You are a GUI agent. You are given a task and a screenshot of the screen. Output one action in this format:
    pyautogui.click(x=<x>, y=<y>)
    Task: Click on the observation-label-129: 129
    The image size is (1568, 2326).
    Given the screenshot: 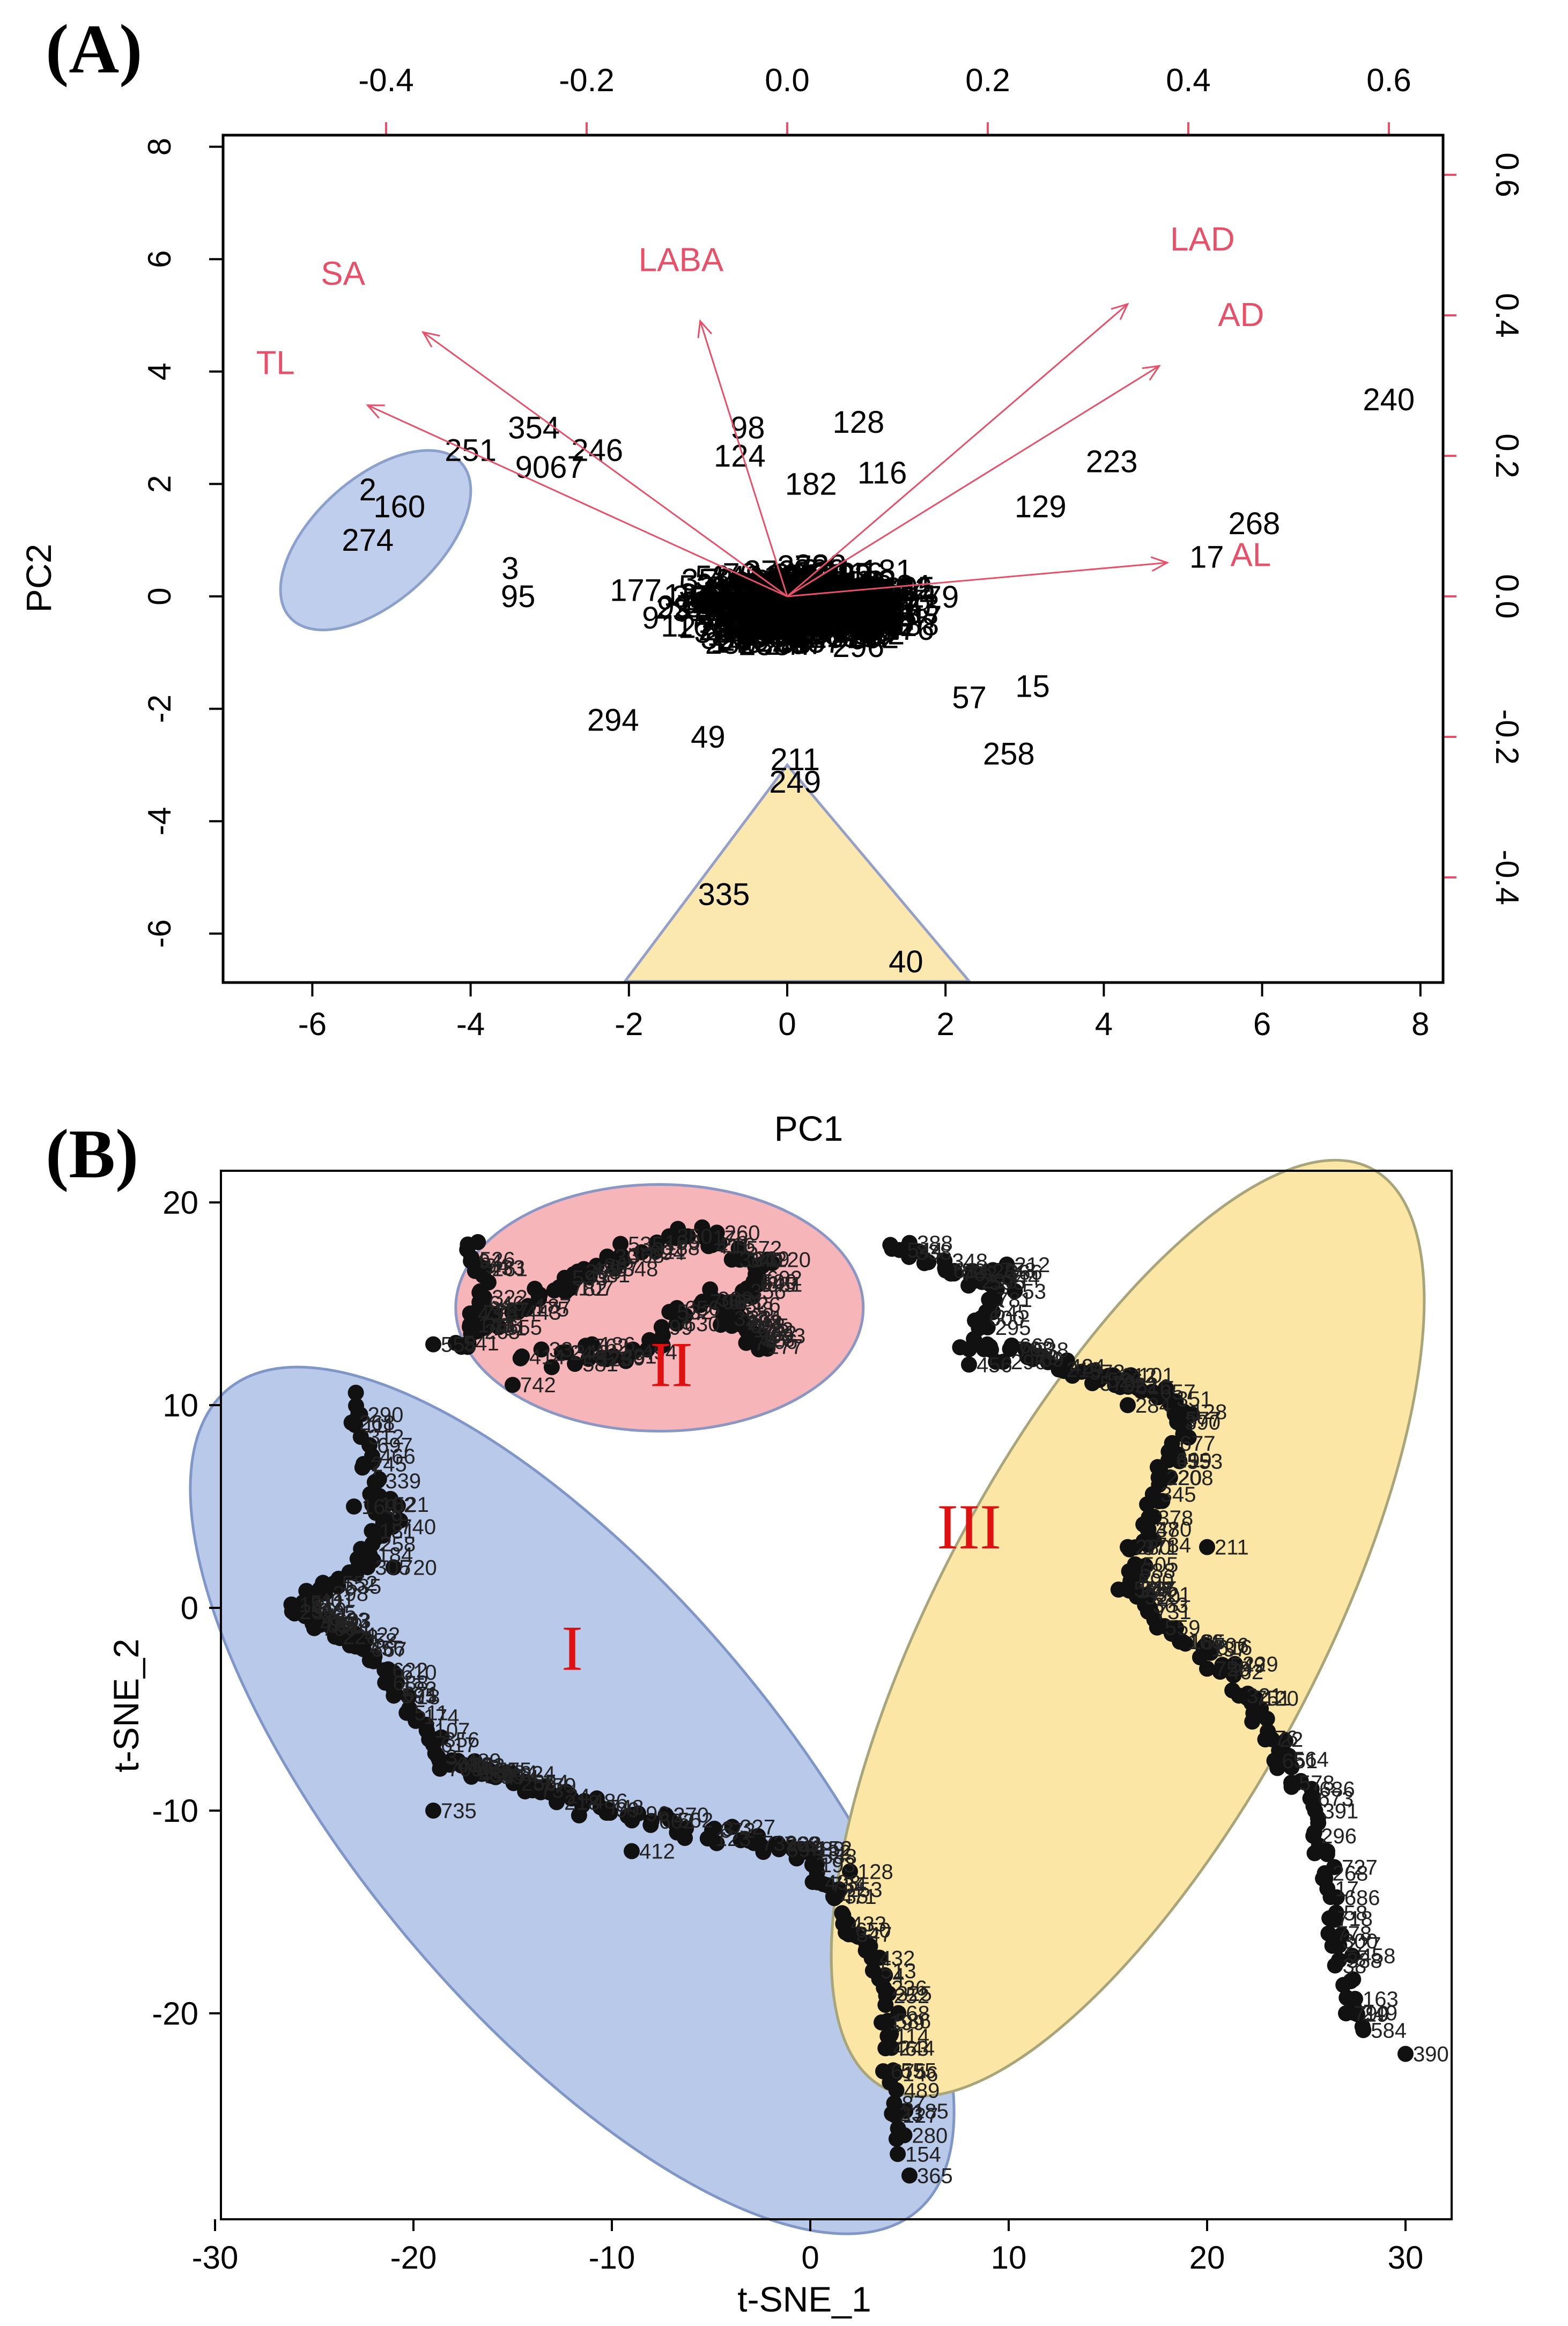 What is the action you would take?
    pyautogui.click(x=1041, y=507)
    